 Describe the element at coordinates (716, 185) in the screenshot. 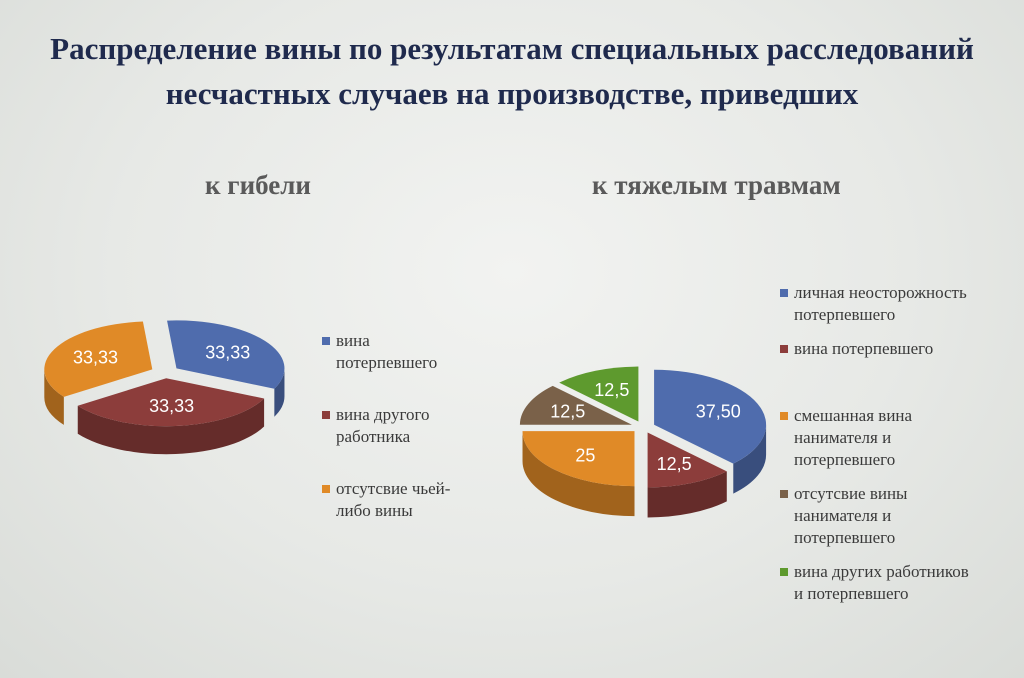

I see `chart-subtitle-injuries: к тяжелым травмам` at that location.